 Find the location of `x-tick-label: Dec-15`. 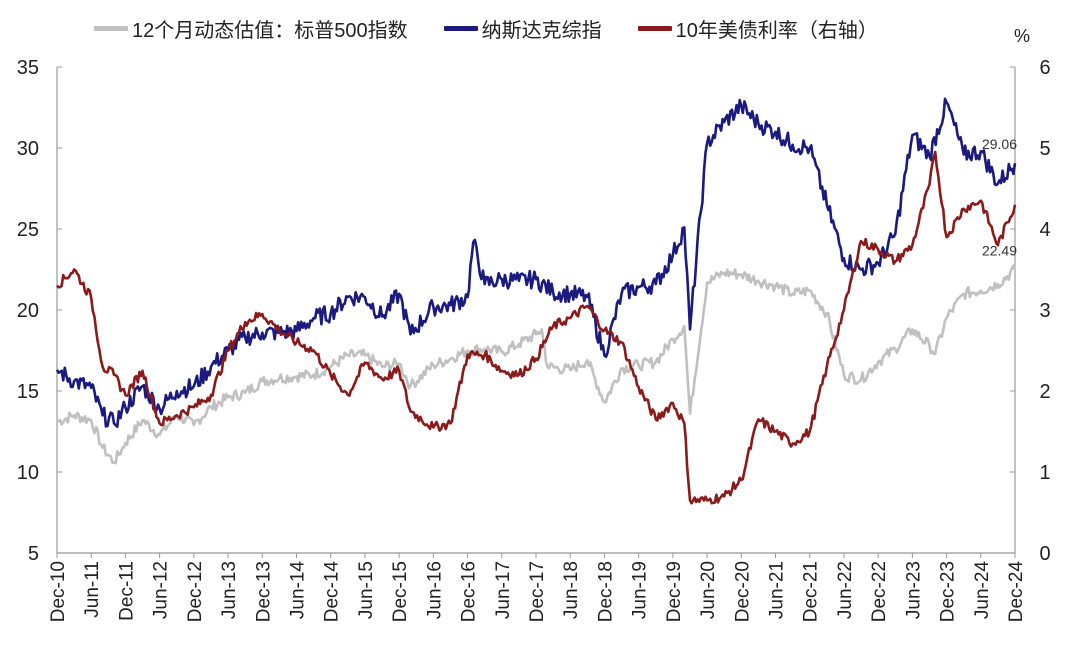

x-tick-label: Dec-15 is located at coordinates (400, 591).